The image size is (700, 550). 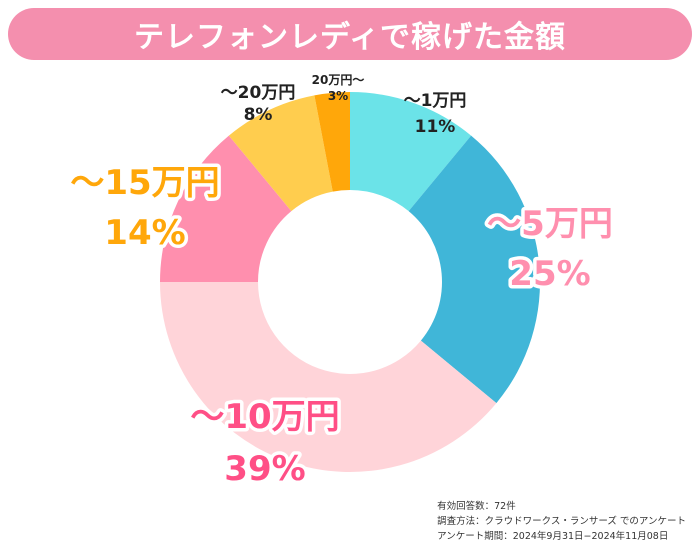 I want to click on slice-label-2: ～5万円, so click(x=550, y=224).